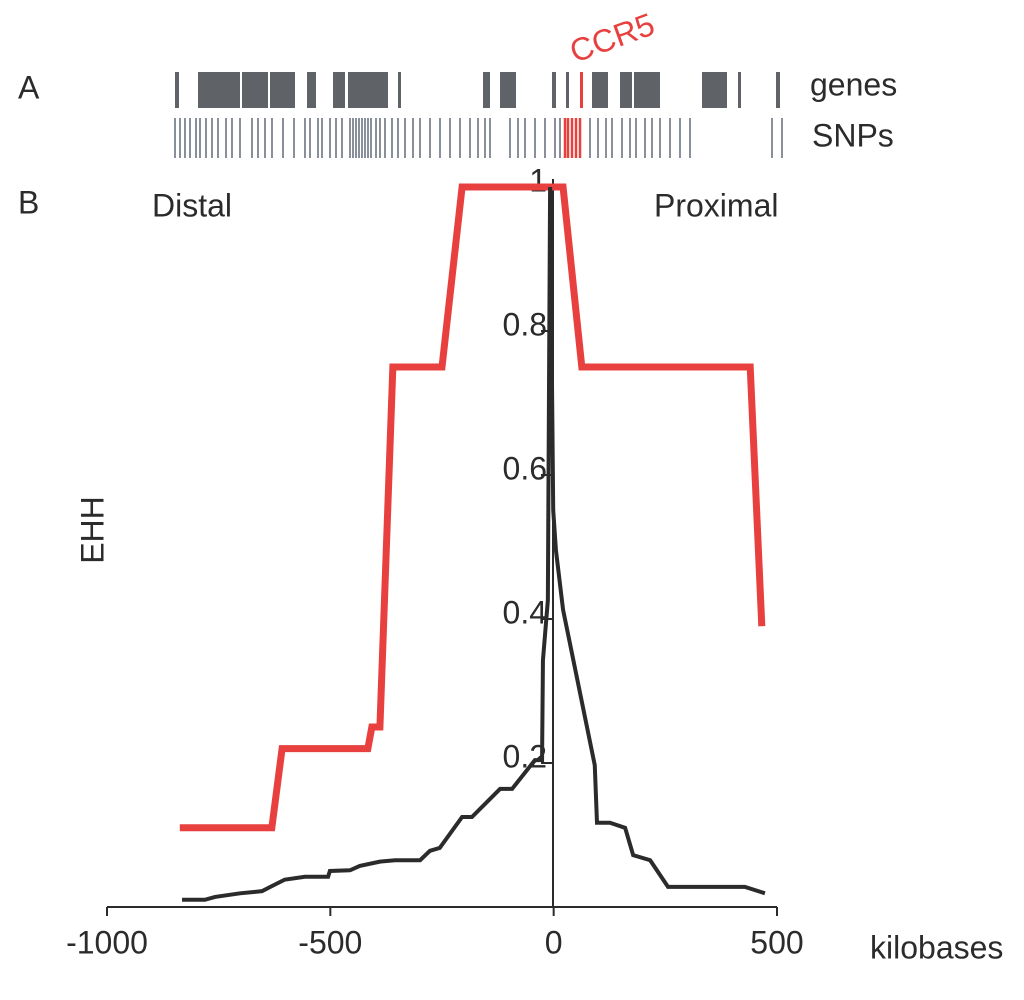  Describe the element at coordinates (92, 530) in the screenshot. I see `y-axis-title: EHH` at that location.